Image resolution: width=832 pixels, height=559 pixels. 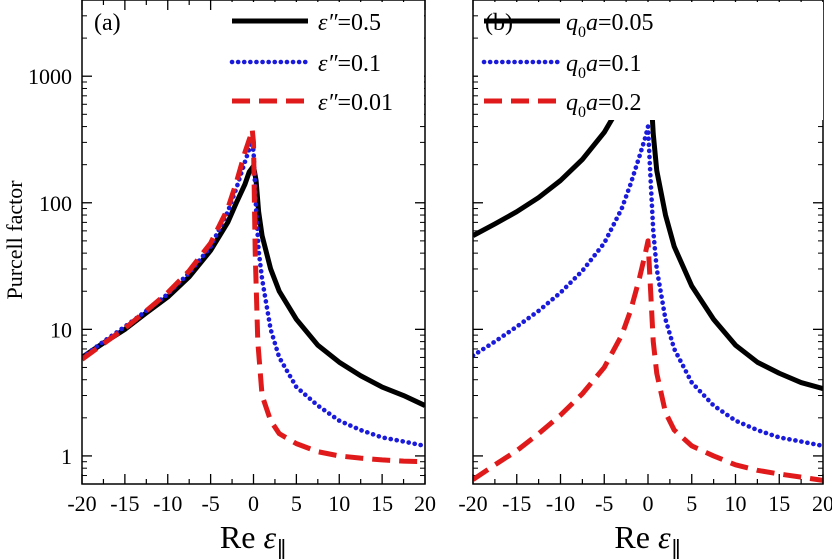 What do you see at coordinates (349, 64) in the screenshot?
I see `legend-label: ε″=0.1` at bounding box center [349, 64].